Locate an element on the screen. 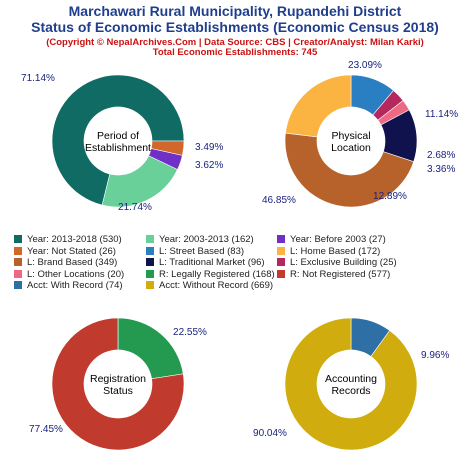 Image resolution: width=470 pixels, height=470 pixels. legend-item: Acct: Without Record (669) is located at coordinates (209, 285).